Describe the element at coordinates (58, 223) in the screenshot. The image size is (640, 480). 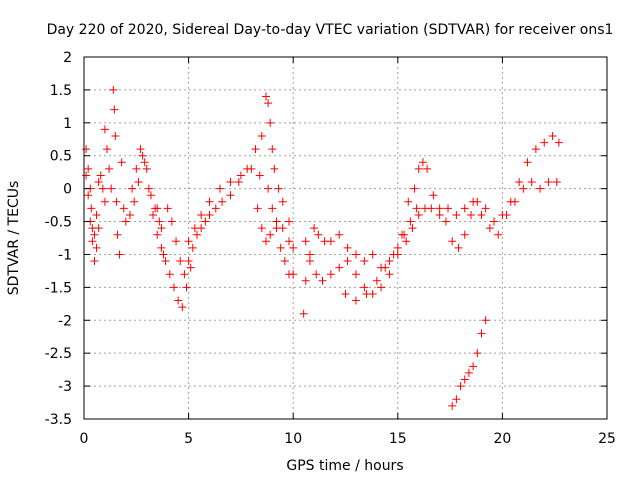
I see `y-tick-label: -0.5` at that location.